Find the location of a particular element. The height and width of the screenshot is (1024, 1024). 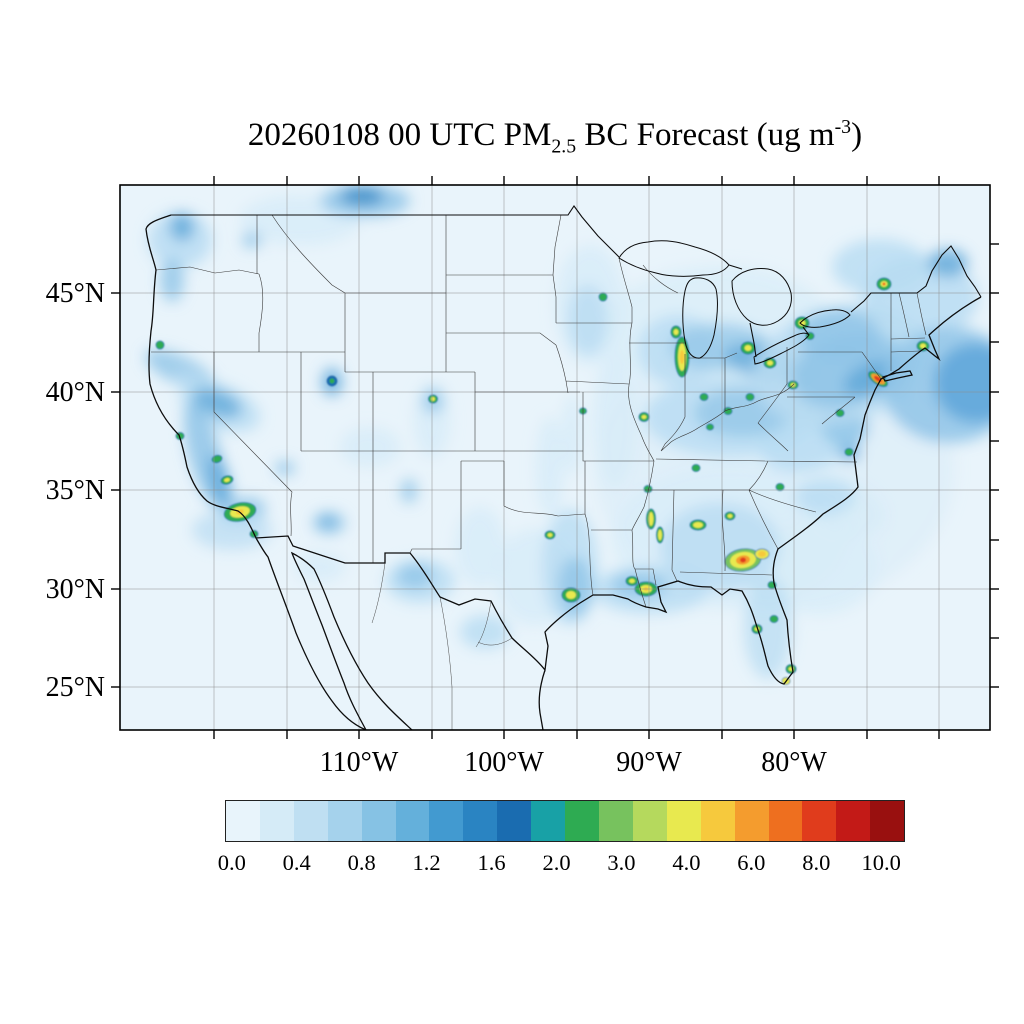

hotspot-montreal is located at coordinates (884, 284).